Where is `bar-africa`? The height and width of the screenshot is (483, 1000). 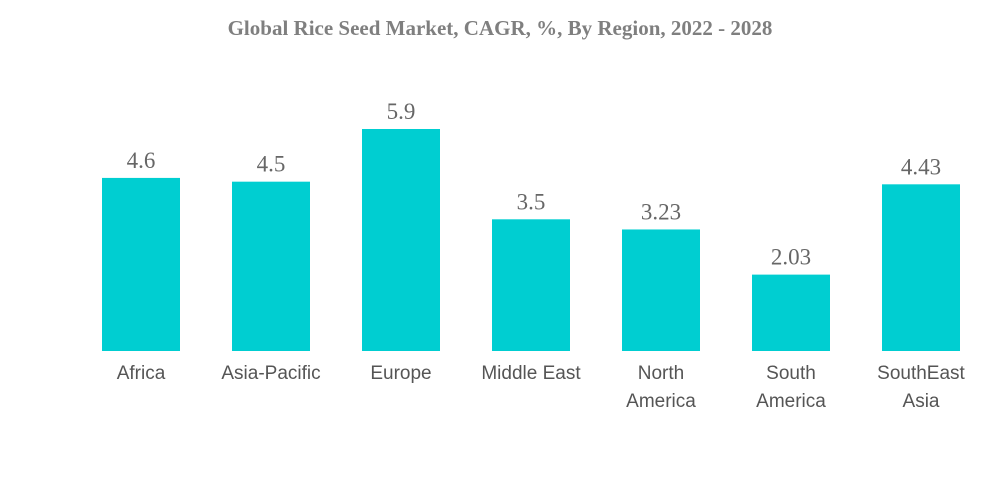 bar-africa is located at coordinates (141, 264).